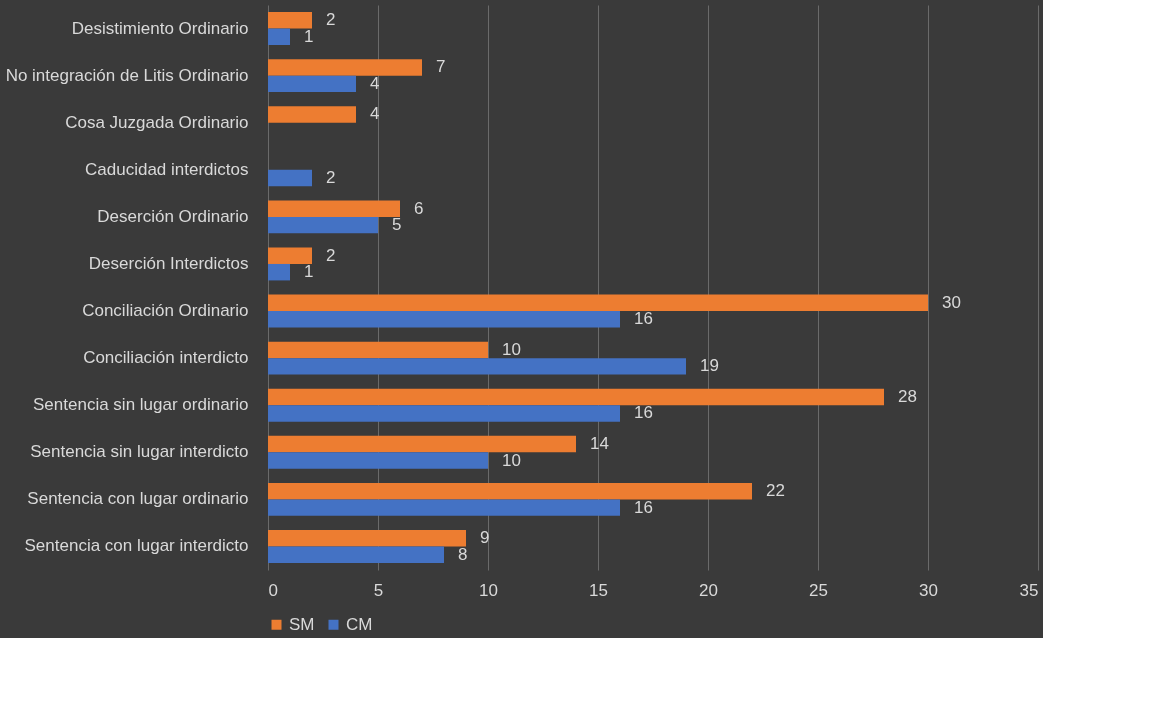  I want to click on x-tick-label: 0, so click(273, 590).